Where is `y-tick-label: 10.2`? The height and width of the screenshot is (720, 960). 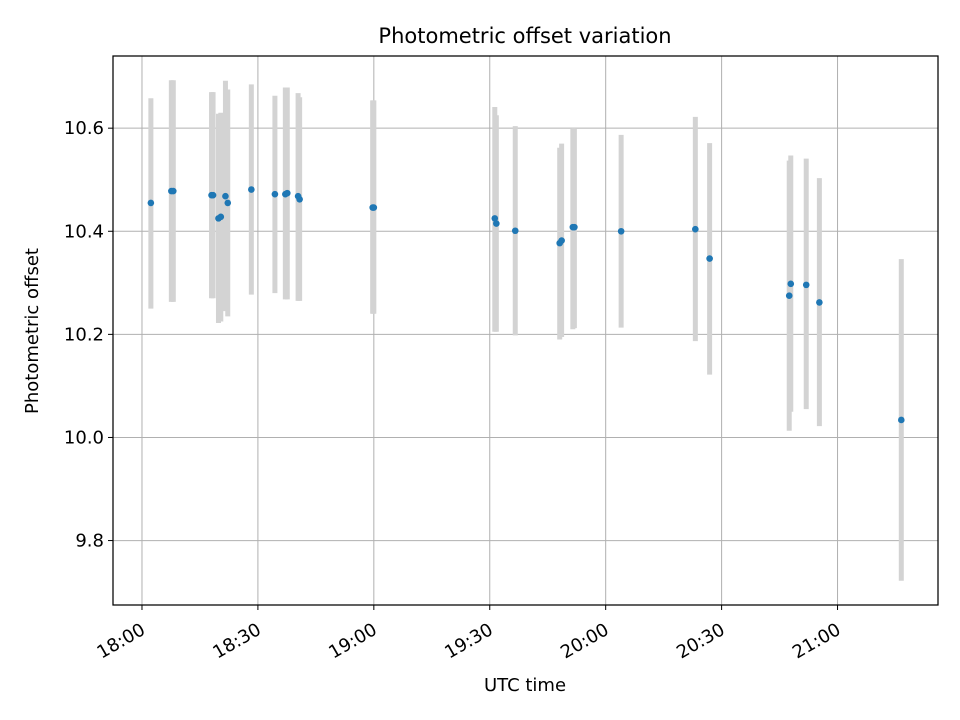 y-tick-label: 10.2 is located at coordinates (84, 334).